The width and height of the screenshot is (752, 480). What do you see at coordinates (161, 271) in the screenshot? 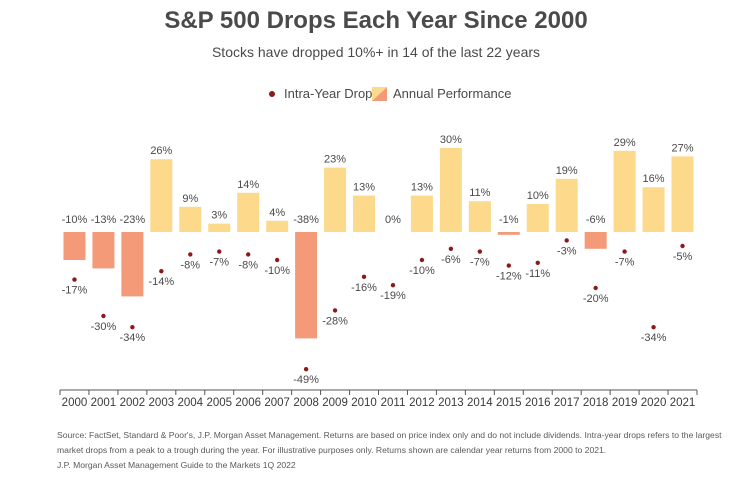
I see `drop-dot-2003` at bounding box center [161, 271].